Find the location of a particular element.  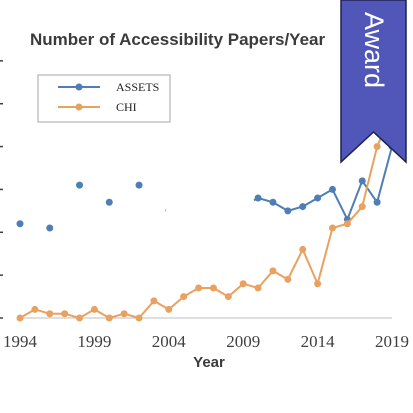

legend-label-chi: CHI is located at coordinates (126, 107).